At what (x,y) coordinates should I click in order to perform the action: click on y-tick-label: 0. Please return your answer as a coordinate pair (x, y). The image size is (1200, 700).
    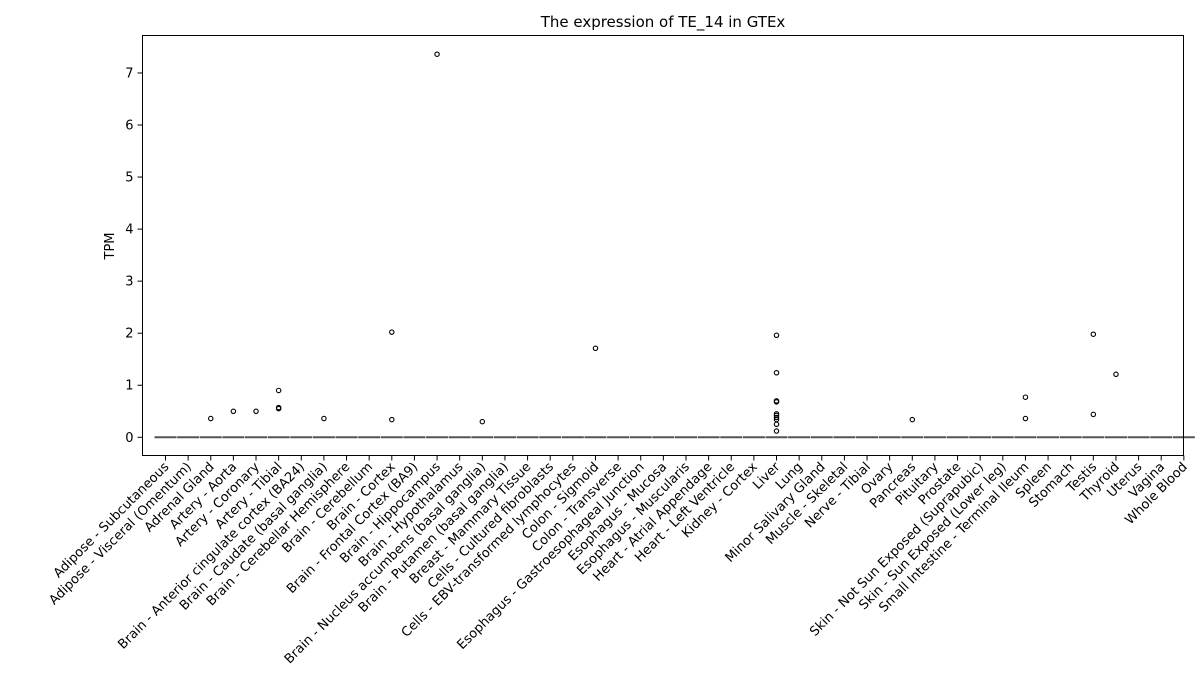
    Looking at the image, I should click on (129, 438).